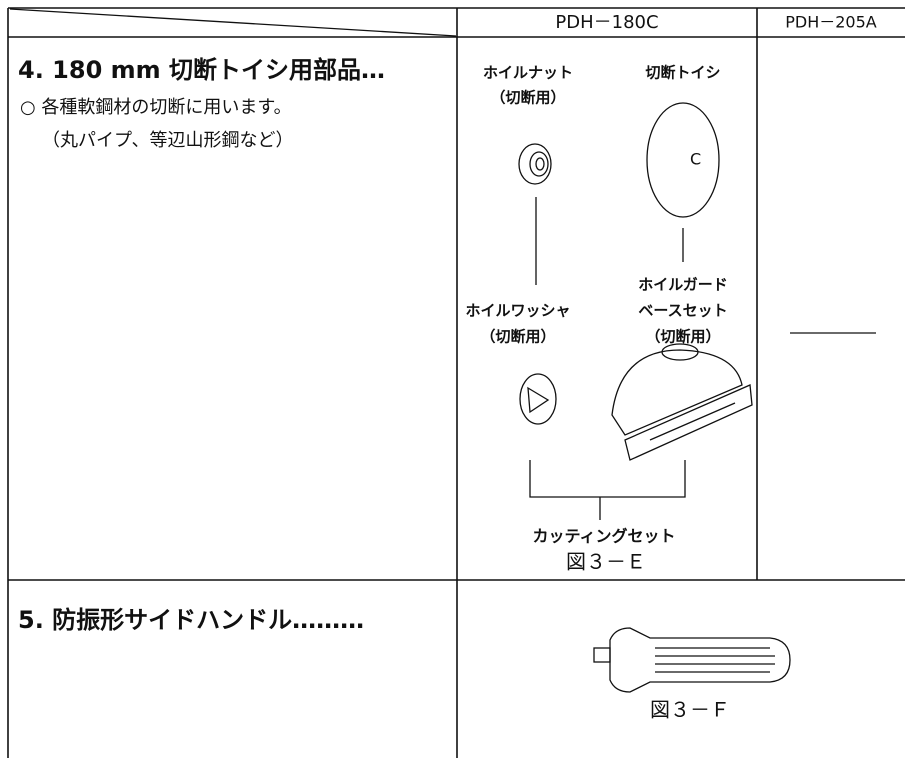  What do you see at coordinates (535, 164) in the screenshot?
I see `wheel-nut-illustration` at bounding box center [535, 164].